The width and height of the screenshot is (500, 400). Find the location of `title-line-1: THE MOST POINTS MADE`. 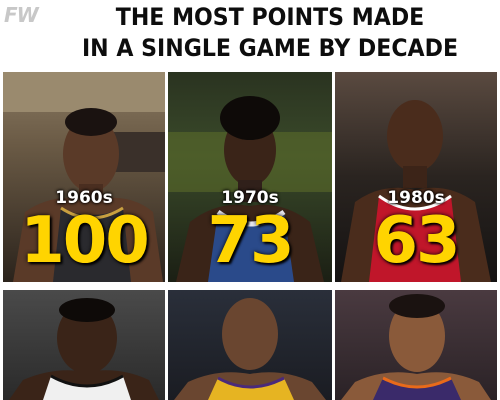

title-line-1: THE MOST POINTS MADE is located at coordinates (270, 17).